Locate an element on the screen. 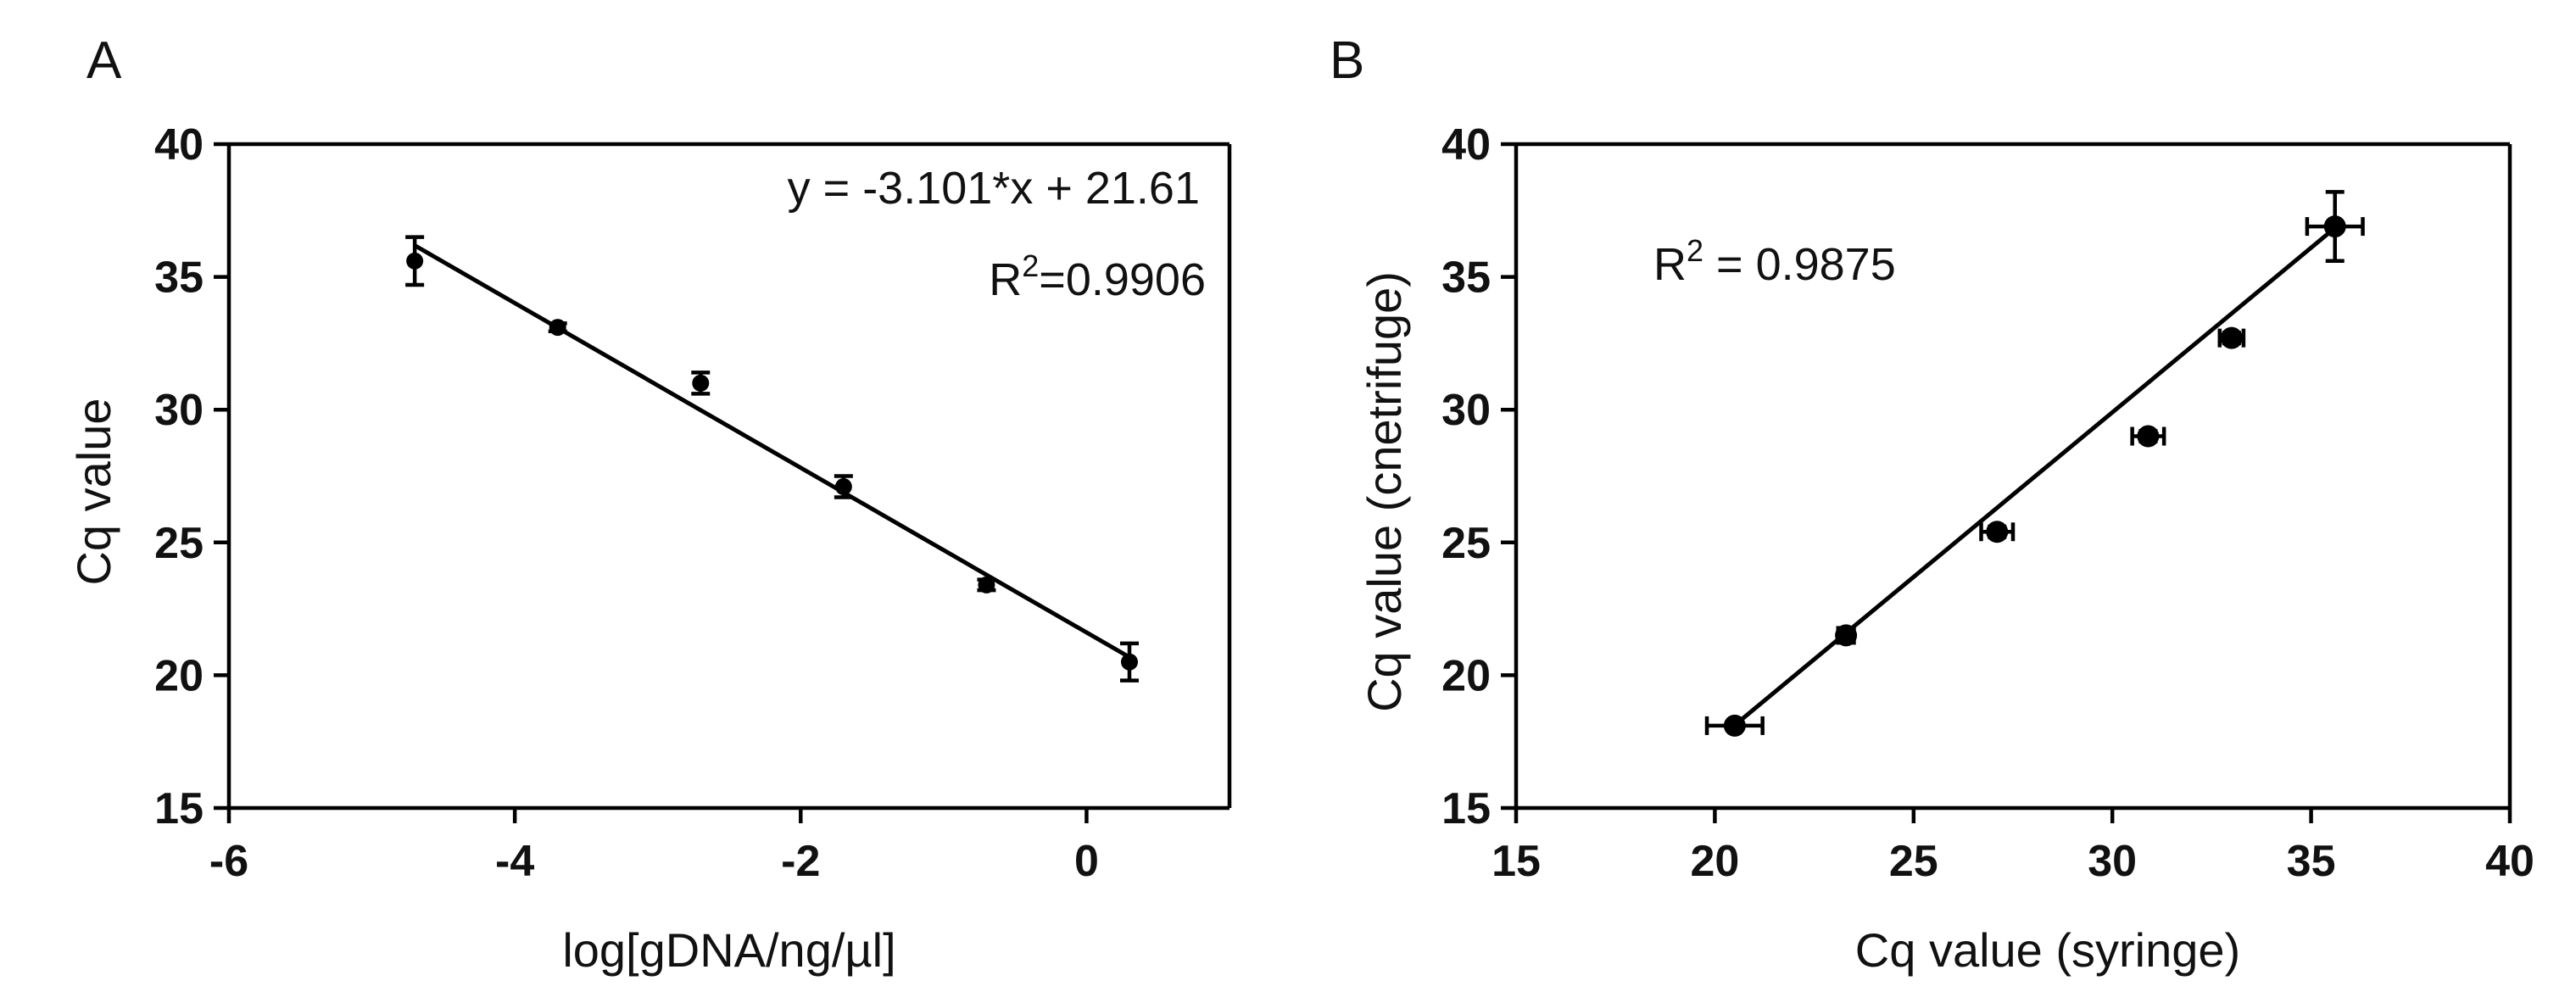 The width and height of the screenshot is (2576, 1003). panel-a-y-axis-title: Cq value is located at coordinates (93, 491).